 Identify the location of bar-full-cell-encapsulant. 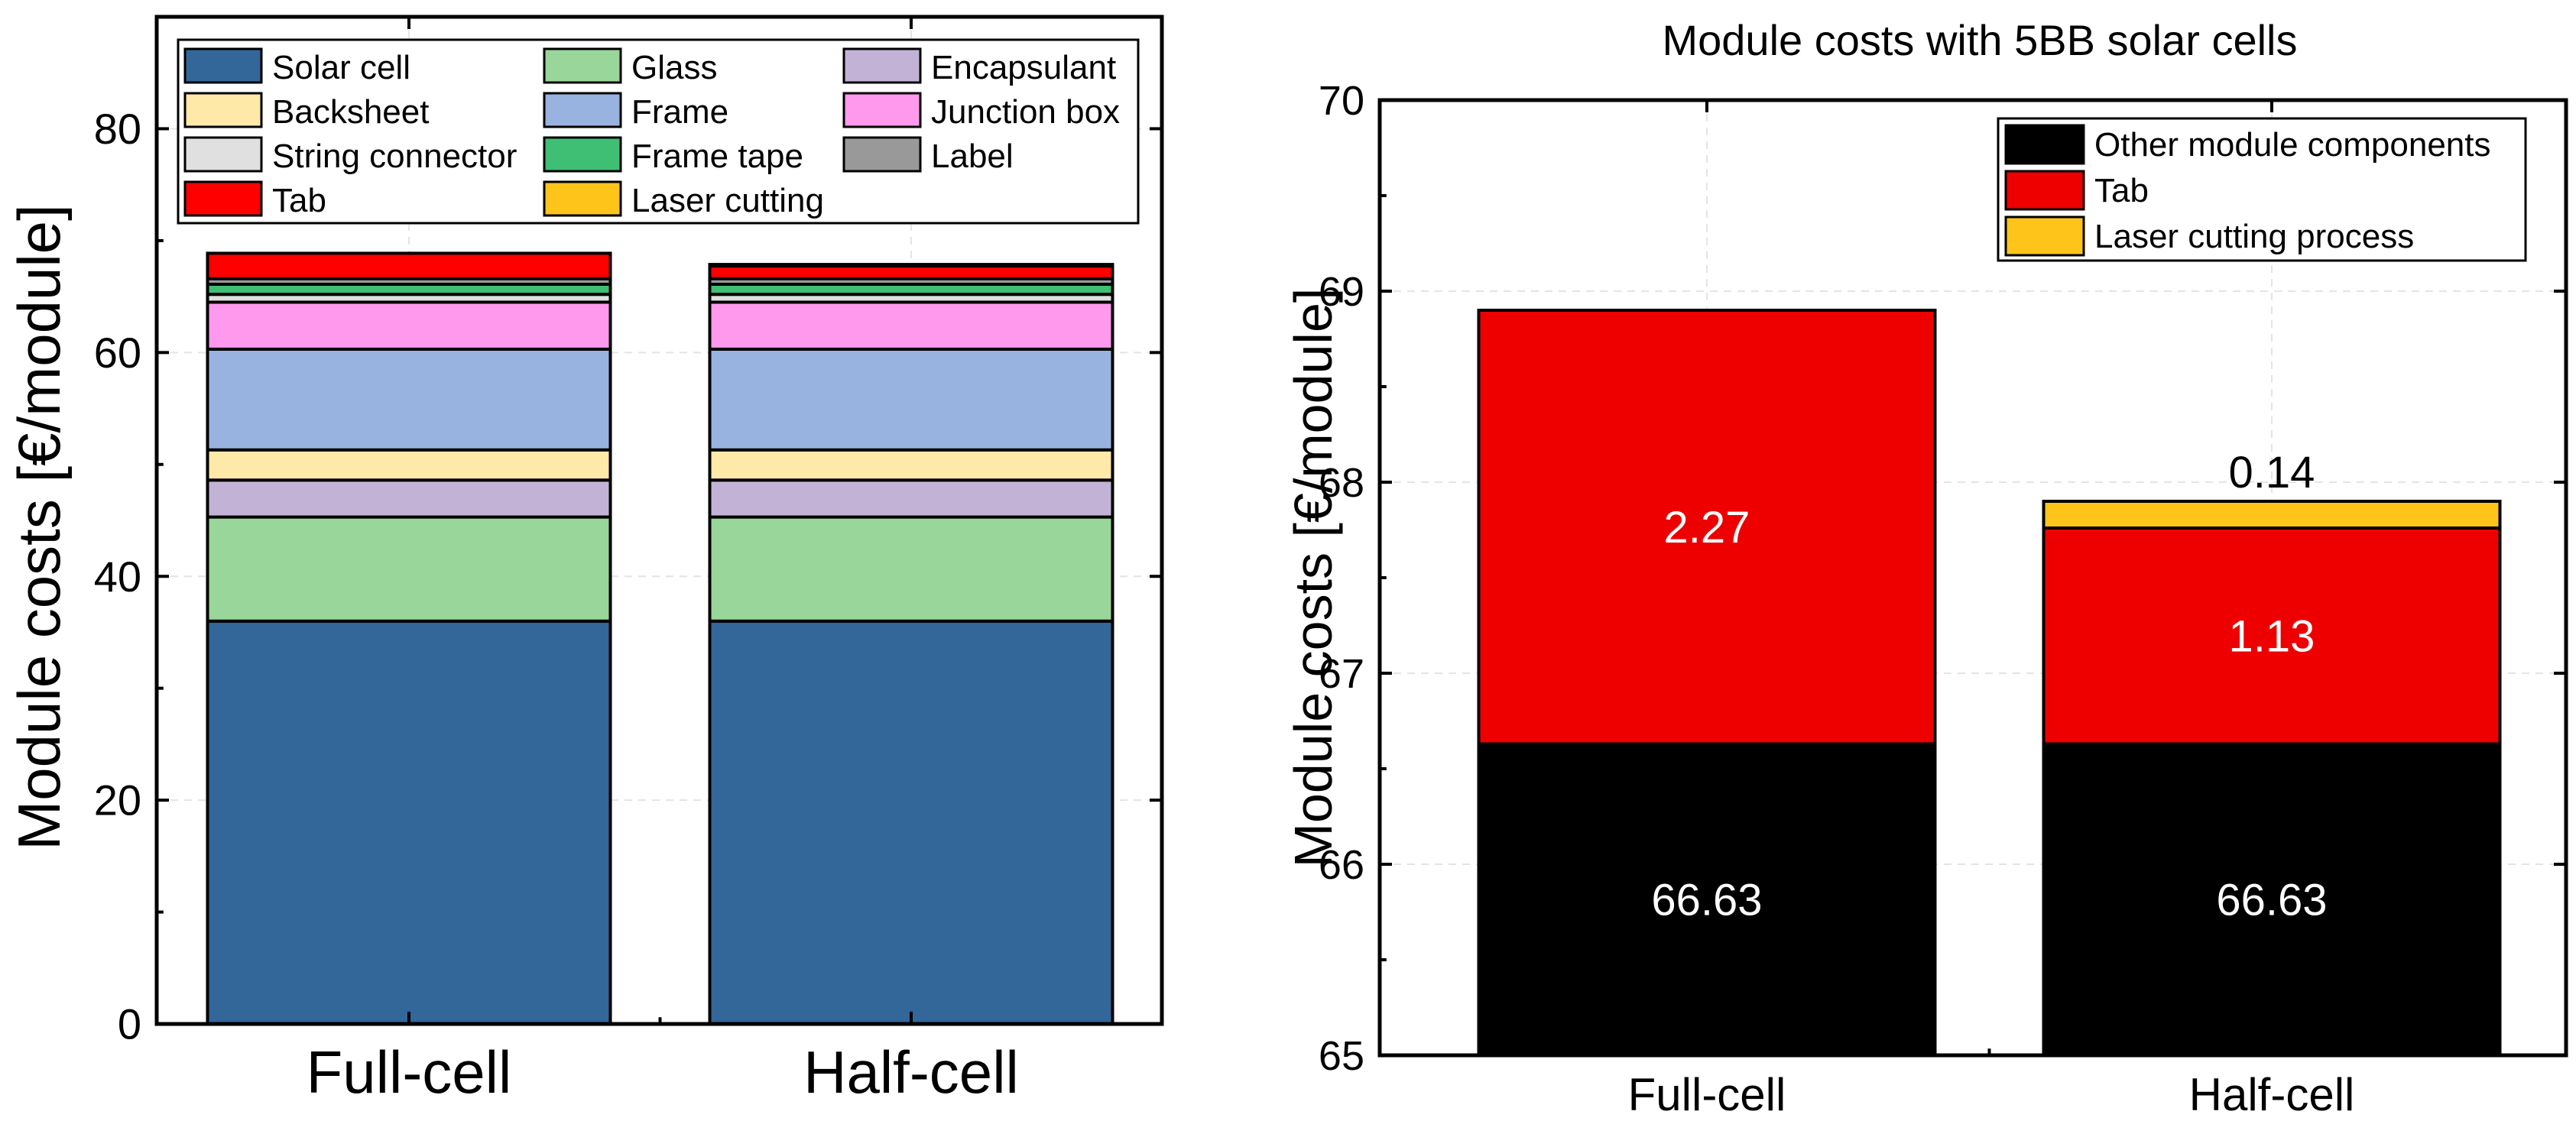
(409, 499).